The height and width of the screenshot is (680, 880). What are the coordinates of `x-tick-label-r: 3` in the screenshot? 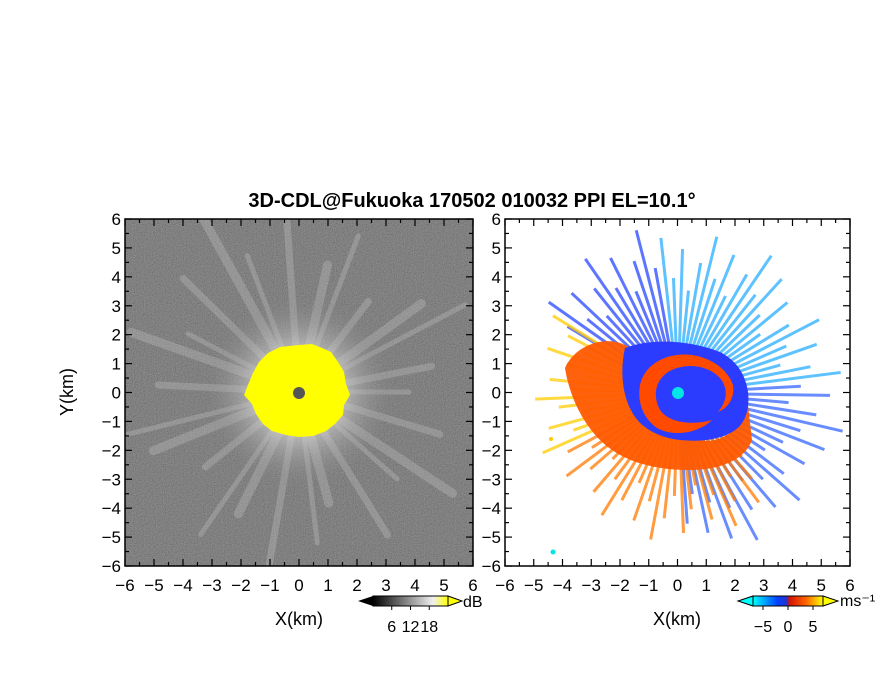 It's located at (763, 585).